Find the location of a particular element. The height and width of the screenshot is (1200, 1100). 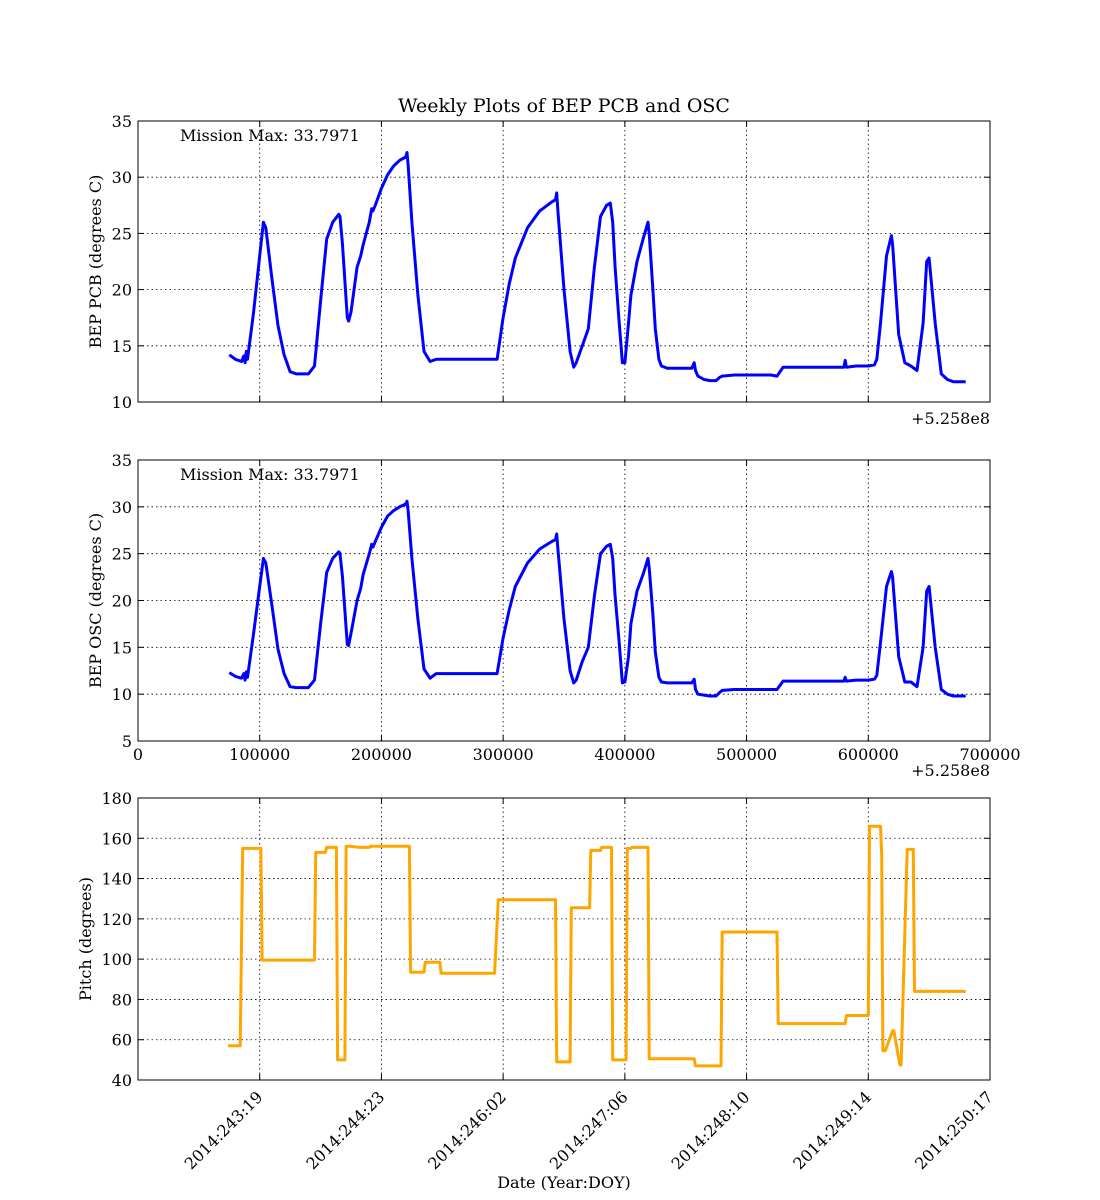

osc-x-grid is located at coordinates (564, 600).